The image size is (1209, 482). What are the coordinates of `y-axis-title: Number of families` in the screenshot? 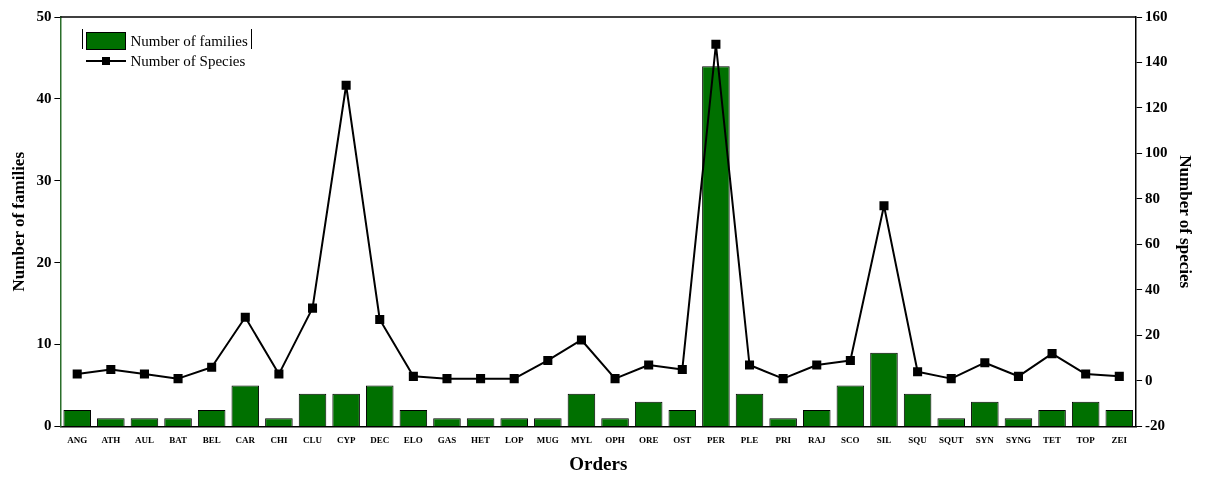 It's located at (18, 221).